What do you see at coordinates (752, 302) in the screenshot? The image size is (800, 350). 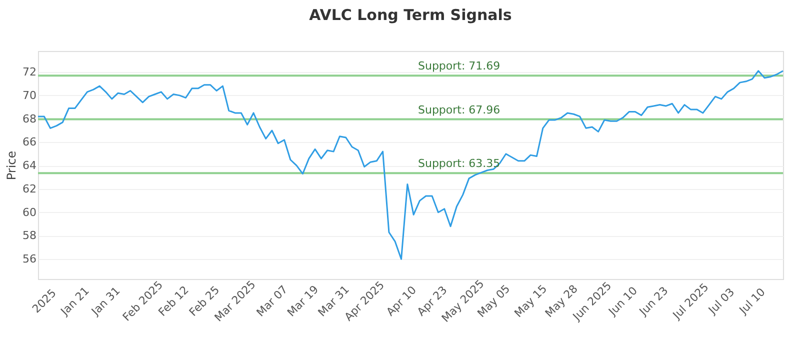 I see `x-tick-label: Jul 10` at bounding box center [752, 302].